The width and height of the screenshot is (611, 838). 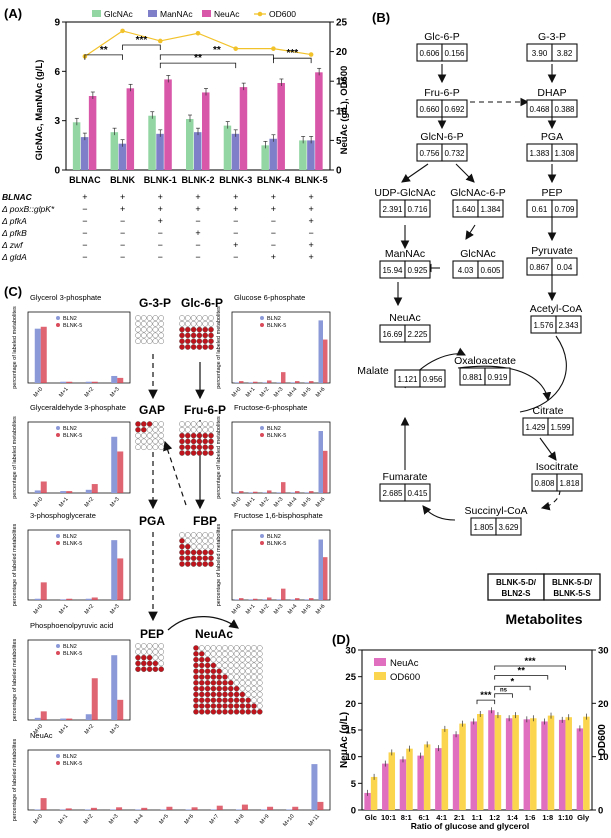 I want to click on c-legend-dot-blnk5, so click(x=262, y=543).